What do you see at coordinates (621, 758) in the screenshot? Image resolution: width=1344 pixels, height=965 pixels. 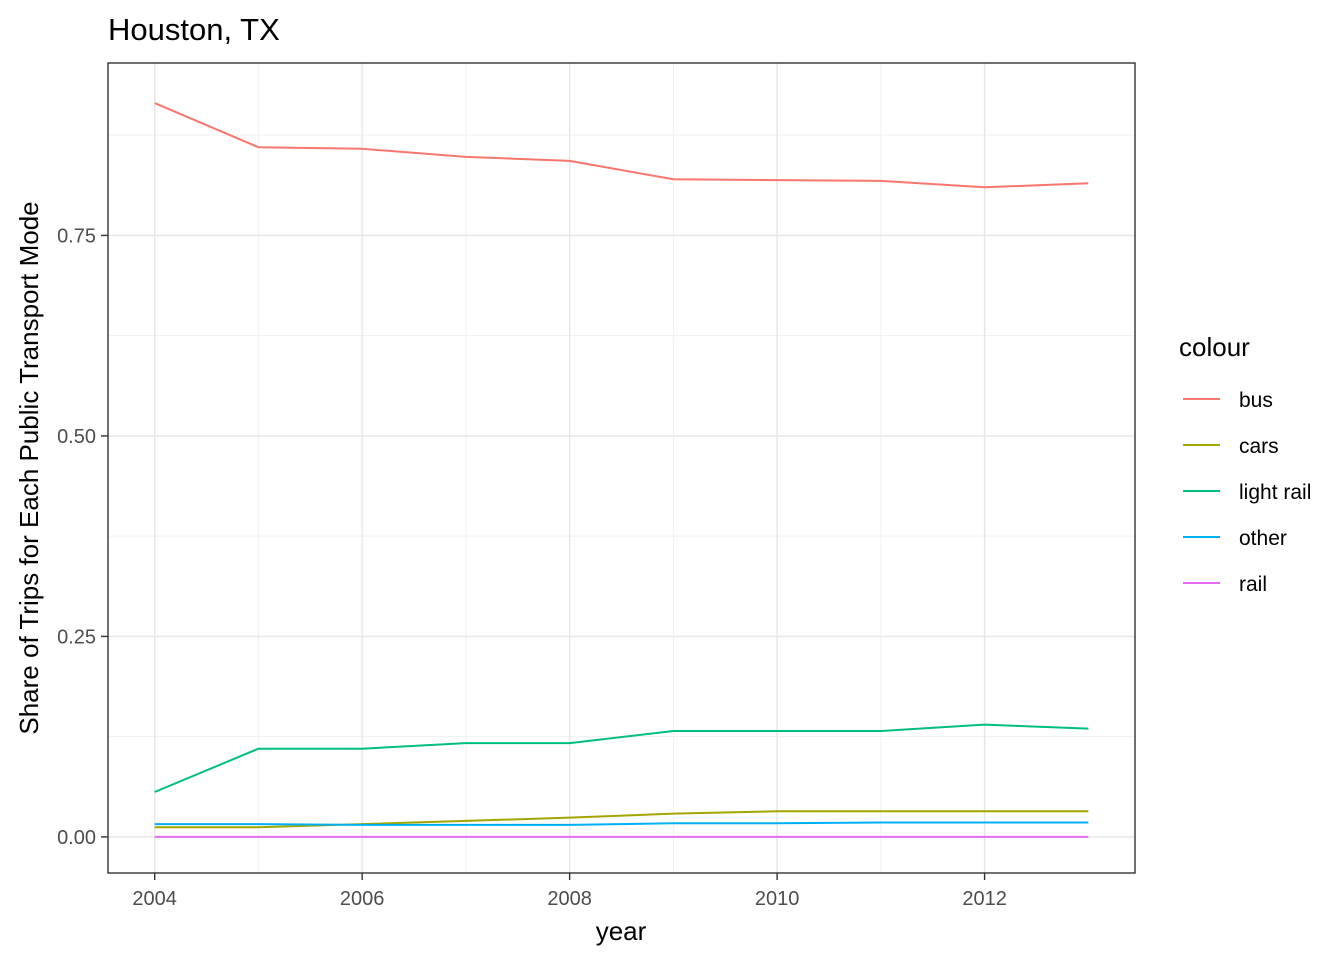 I see `series-line-light-rail` at bounding box center [621, 758].